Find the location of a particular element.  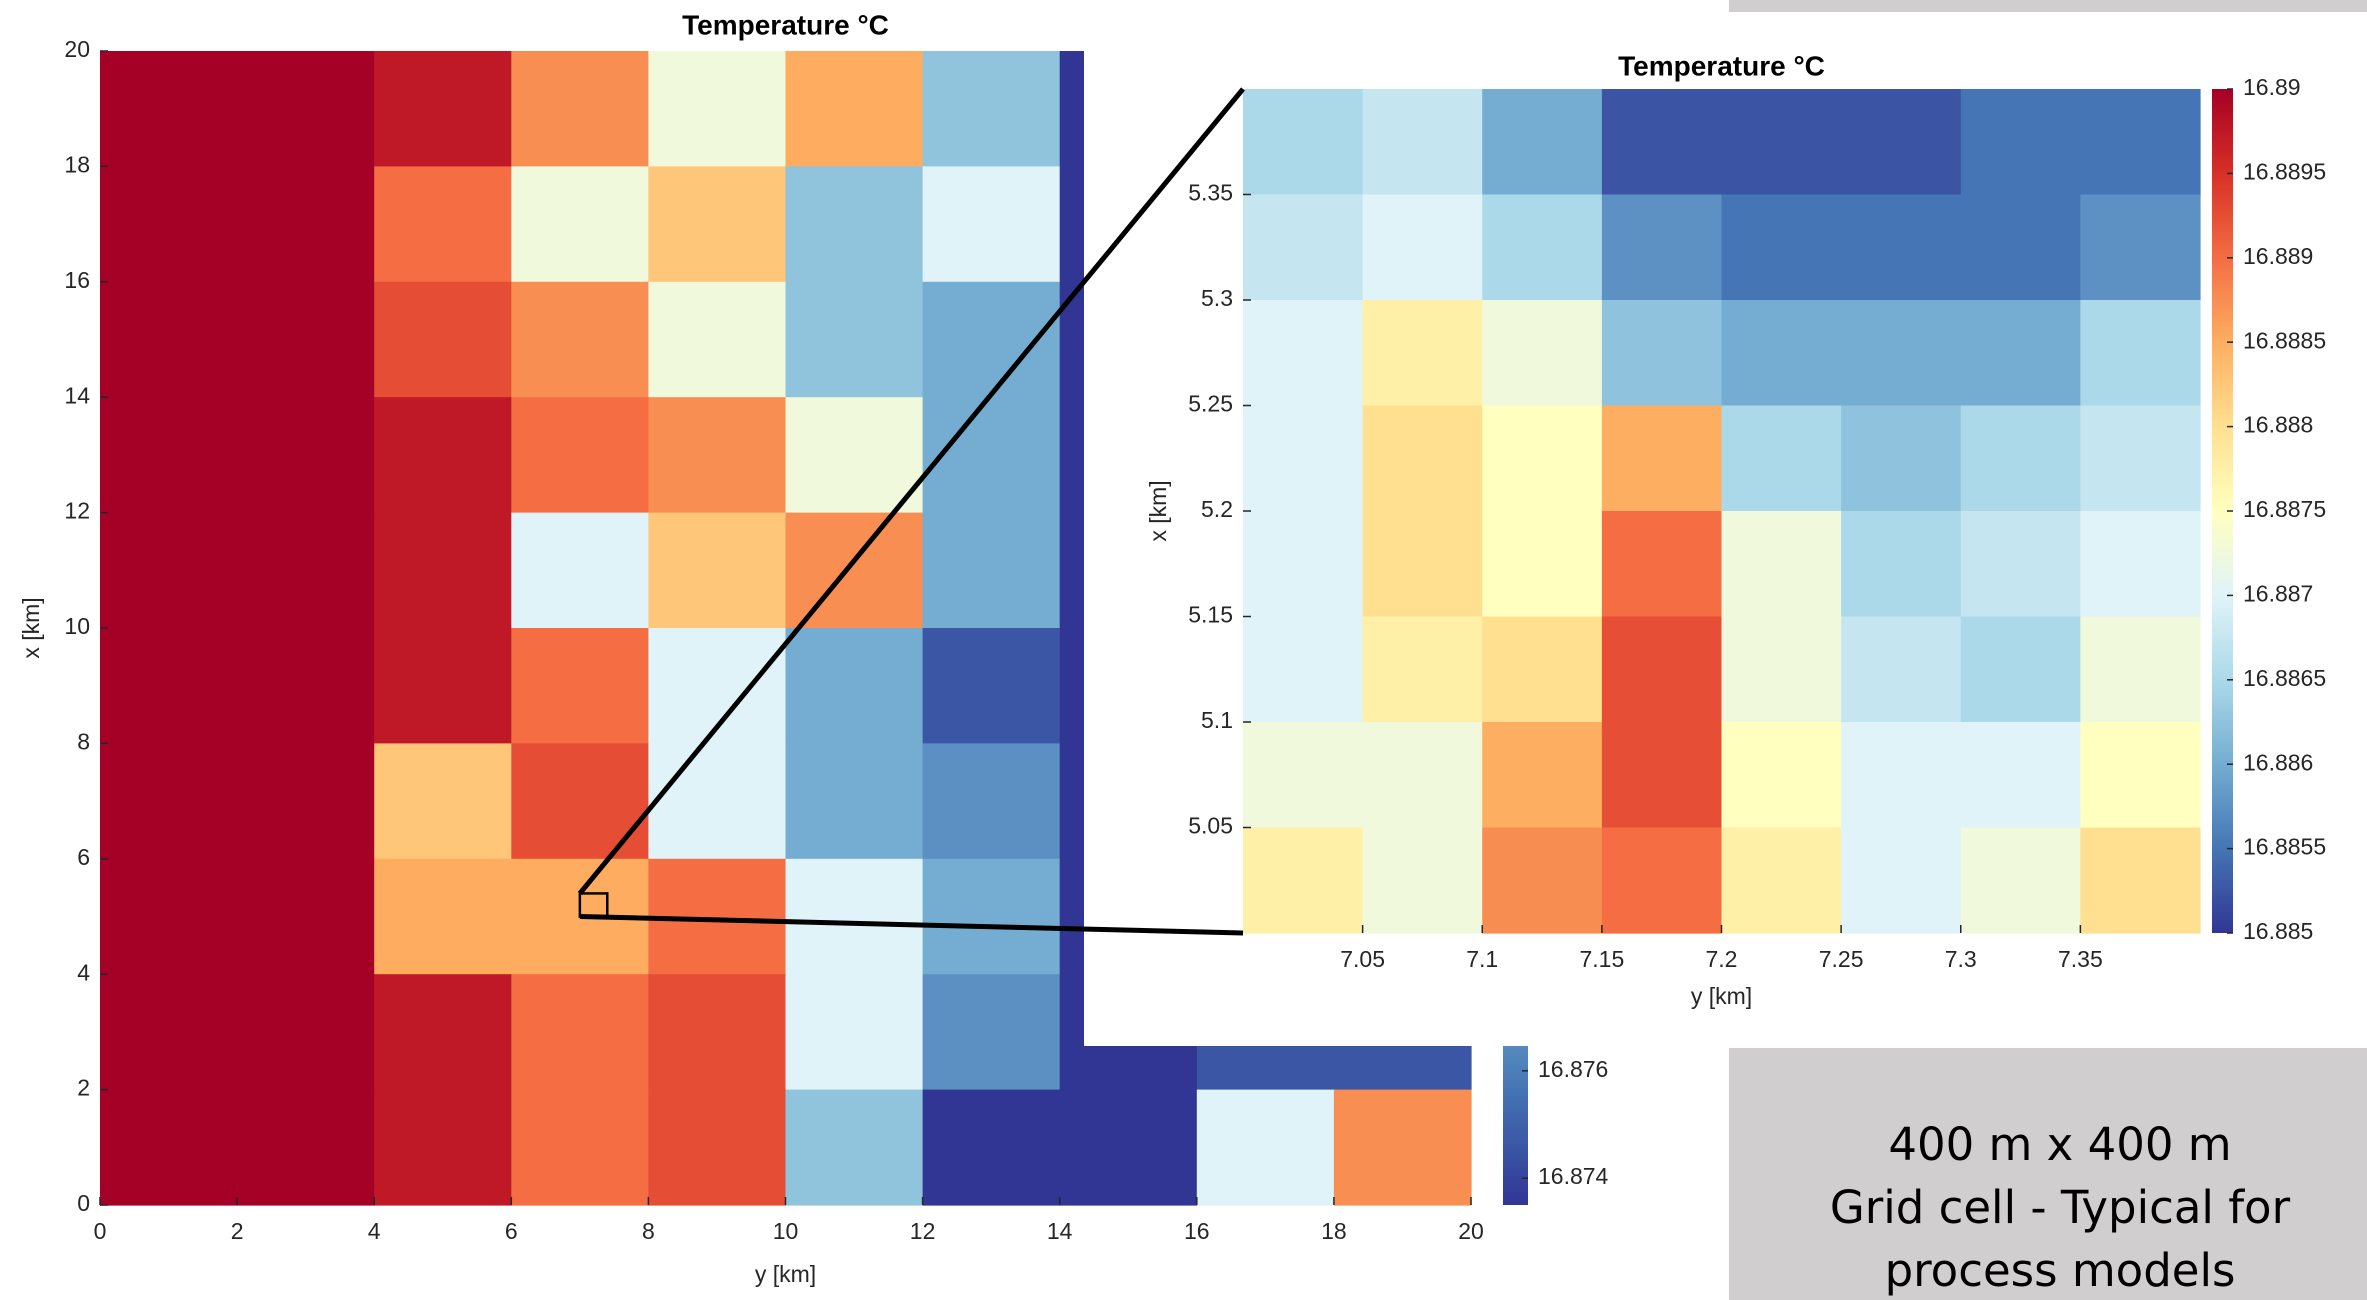

zoom-line is located at coordinates (911, 925).